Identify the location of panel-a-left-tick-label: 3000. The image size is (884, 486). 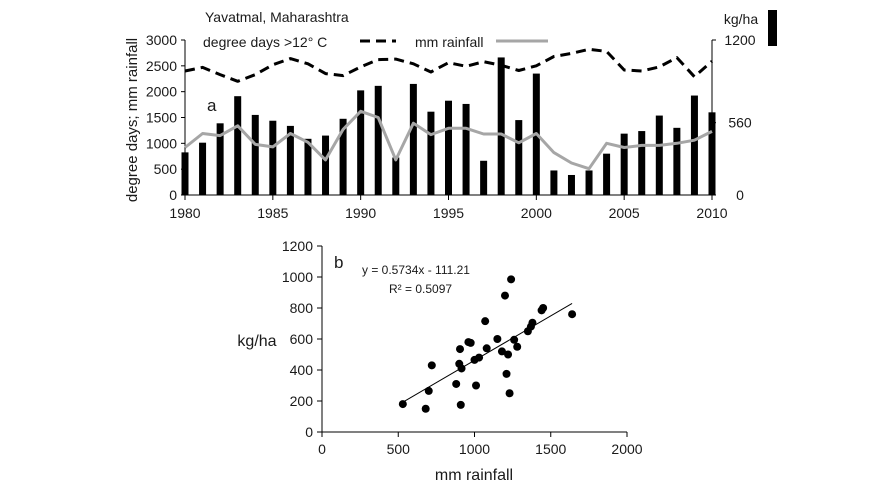
(161, 40).